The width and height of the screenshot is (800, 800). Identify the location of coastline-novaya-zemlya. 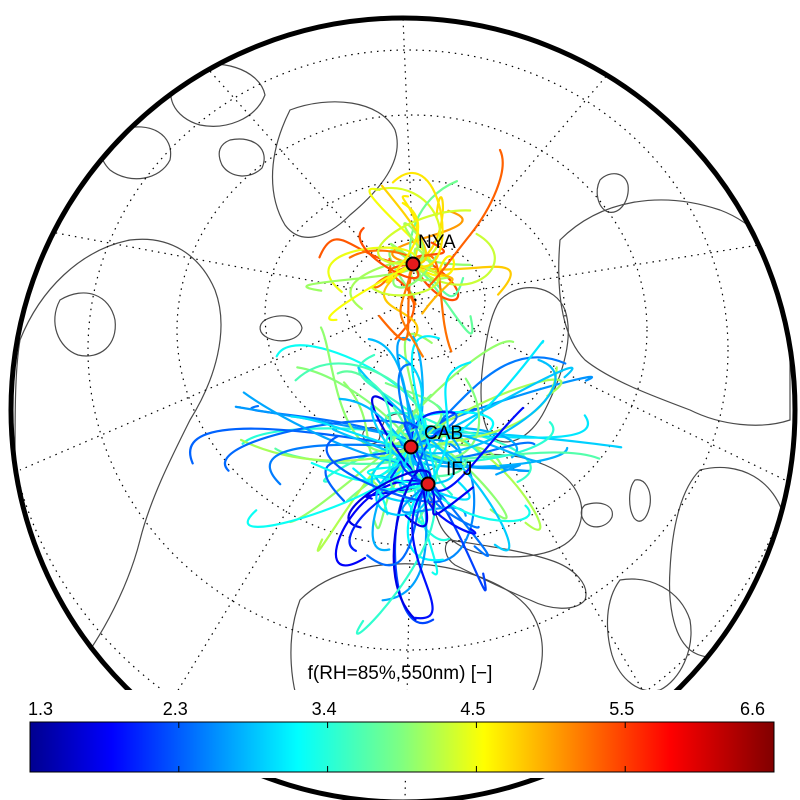
(612, 193).